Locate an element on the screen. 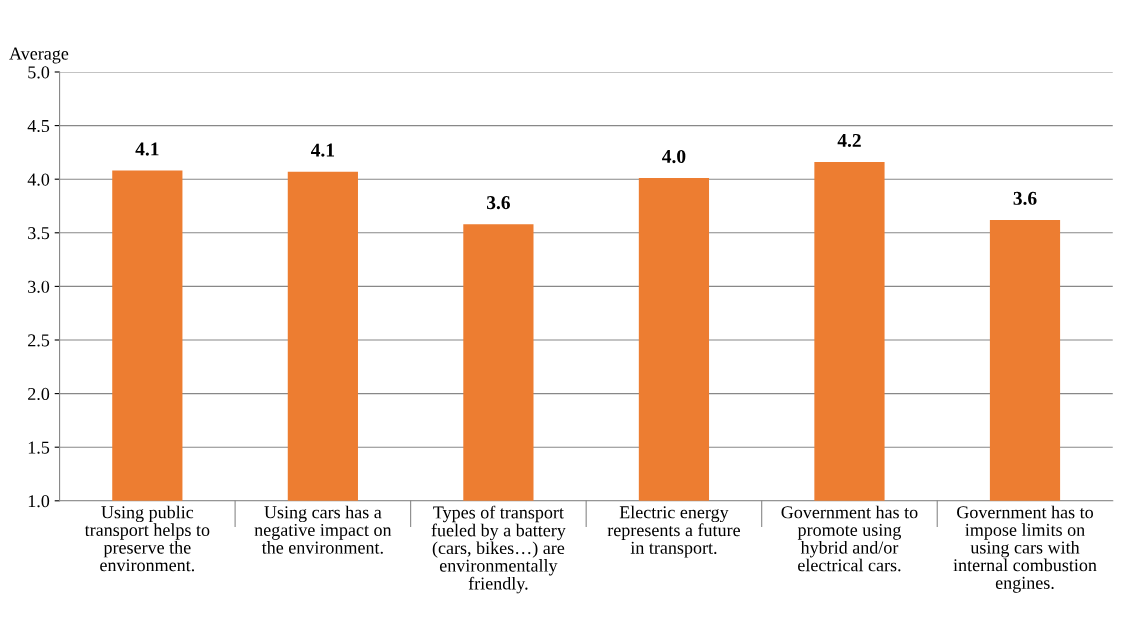 The image size is (1124, 626). y-tick-label: 5.0 is located at coordinates (39, 72).